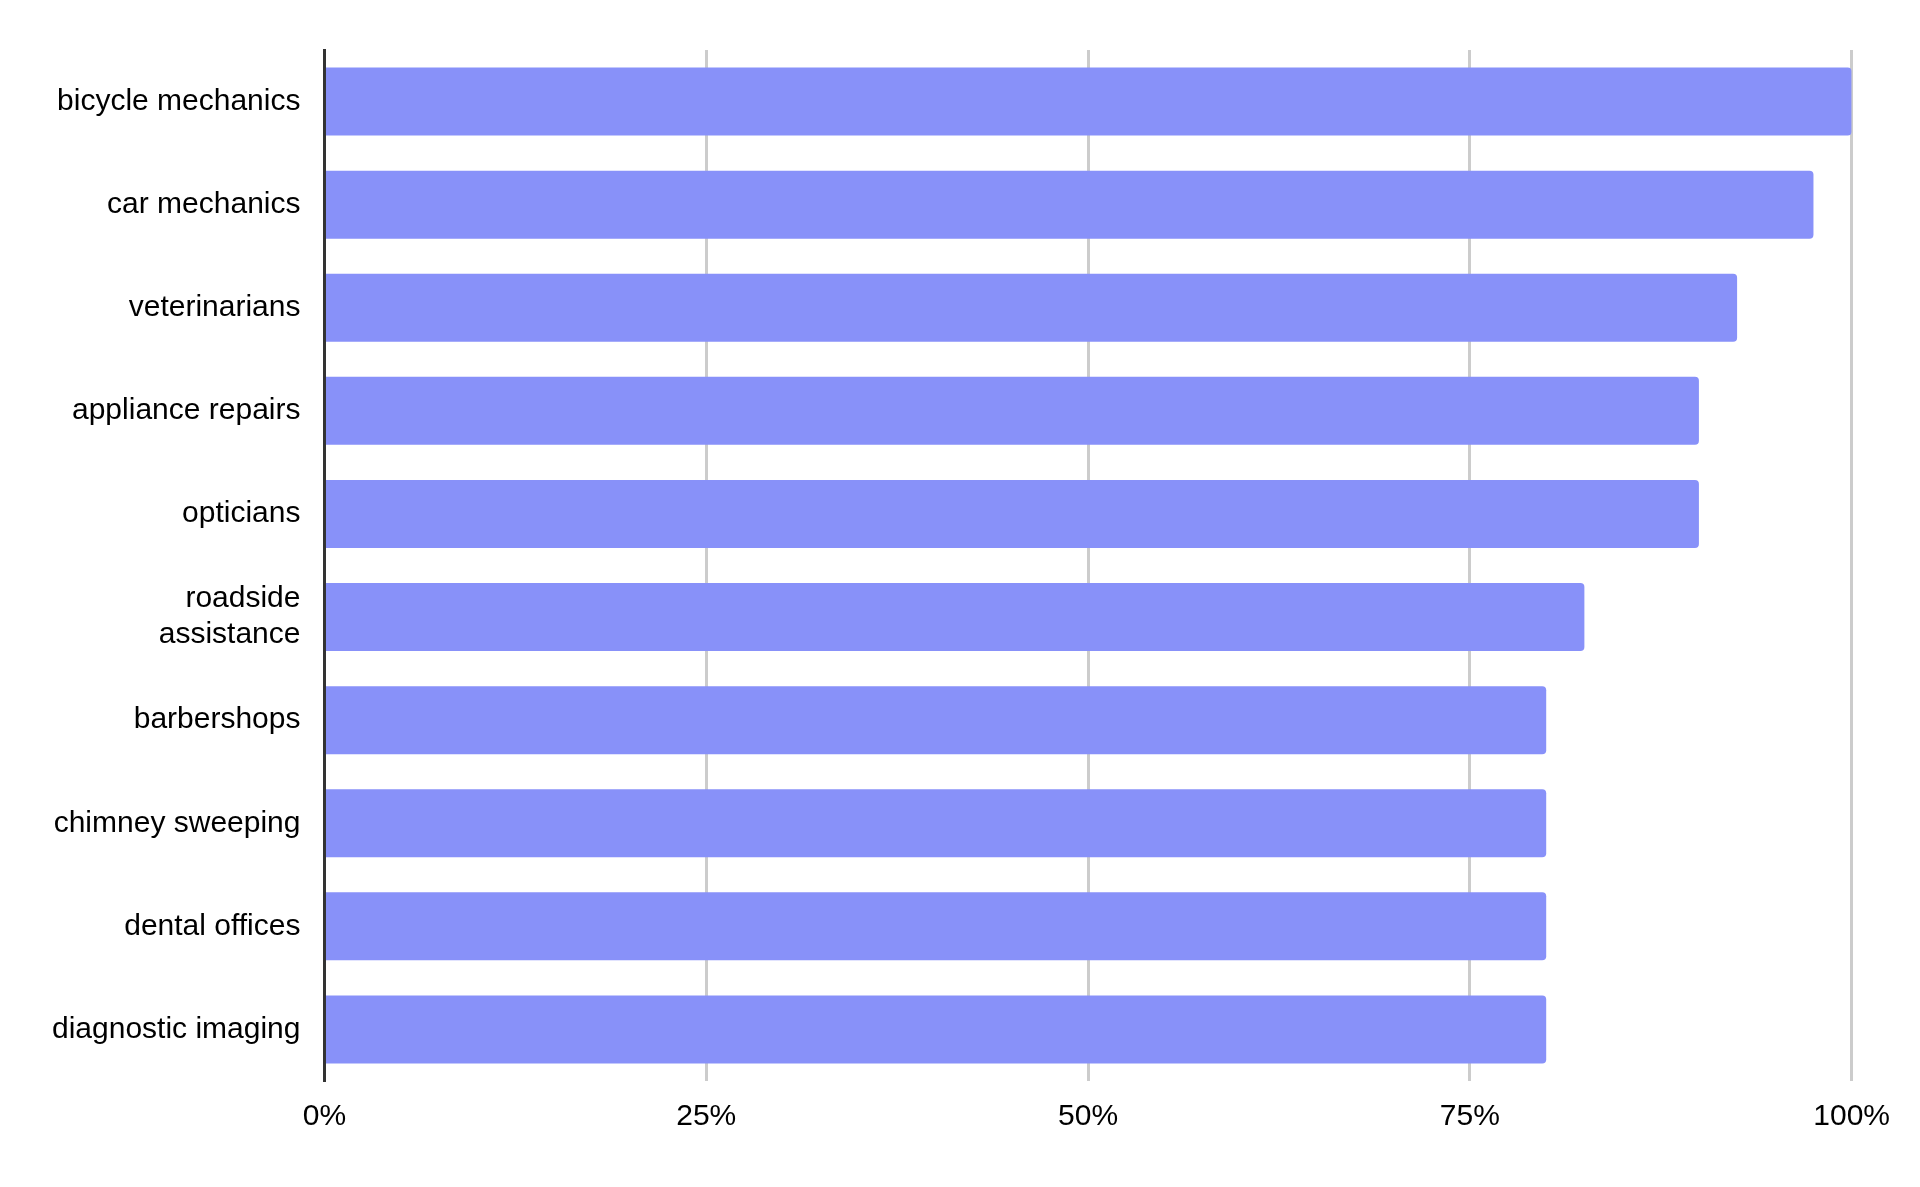 This screenshot has height=1187, width=1920. Describe the element at coordinates (324, 1115) in the screenshot. I see `x-tick-label: 0%` at that location.